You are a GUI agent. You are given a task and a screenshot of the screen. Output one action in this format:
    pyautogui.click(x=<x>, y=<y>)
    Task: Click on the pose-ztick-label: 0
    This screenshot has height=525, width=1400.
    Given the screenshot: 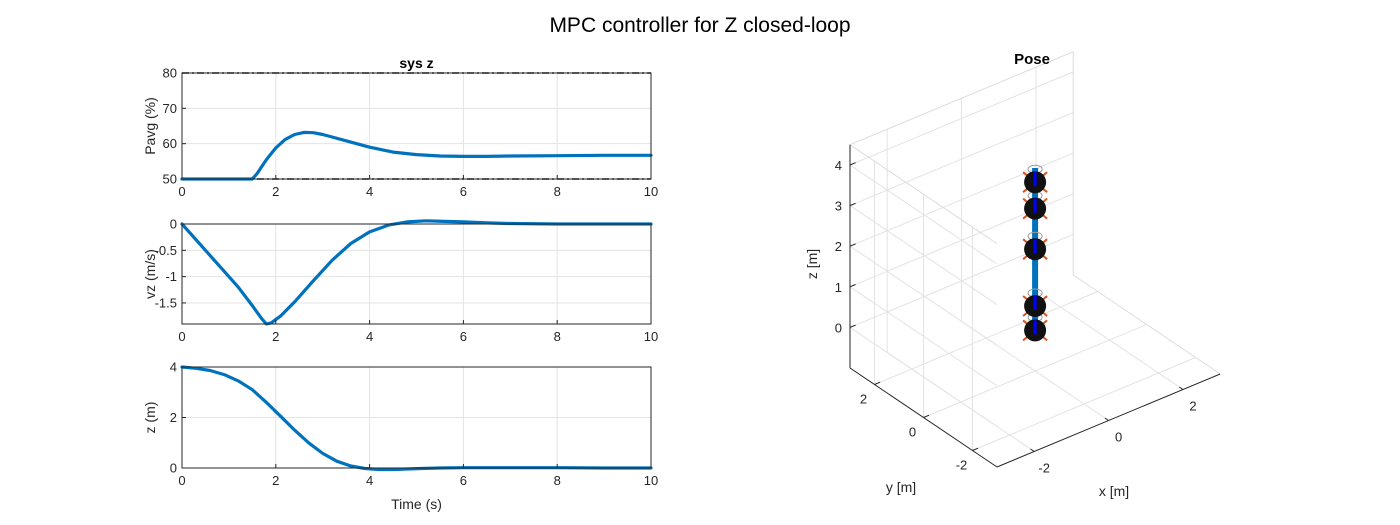 What is the action you would take?
    pyautogui.click(x=838, y=327)
    